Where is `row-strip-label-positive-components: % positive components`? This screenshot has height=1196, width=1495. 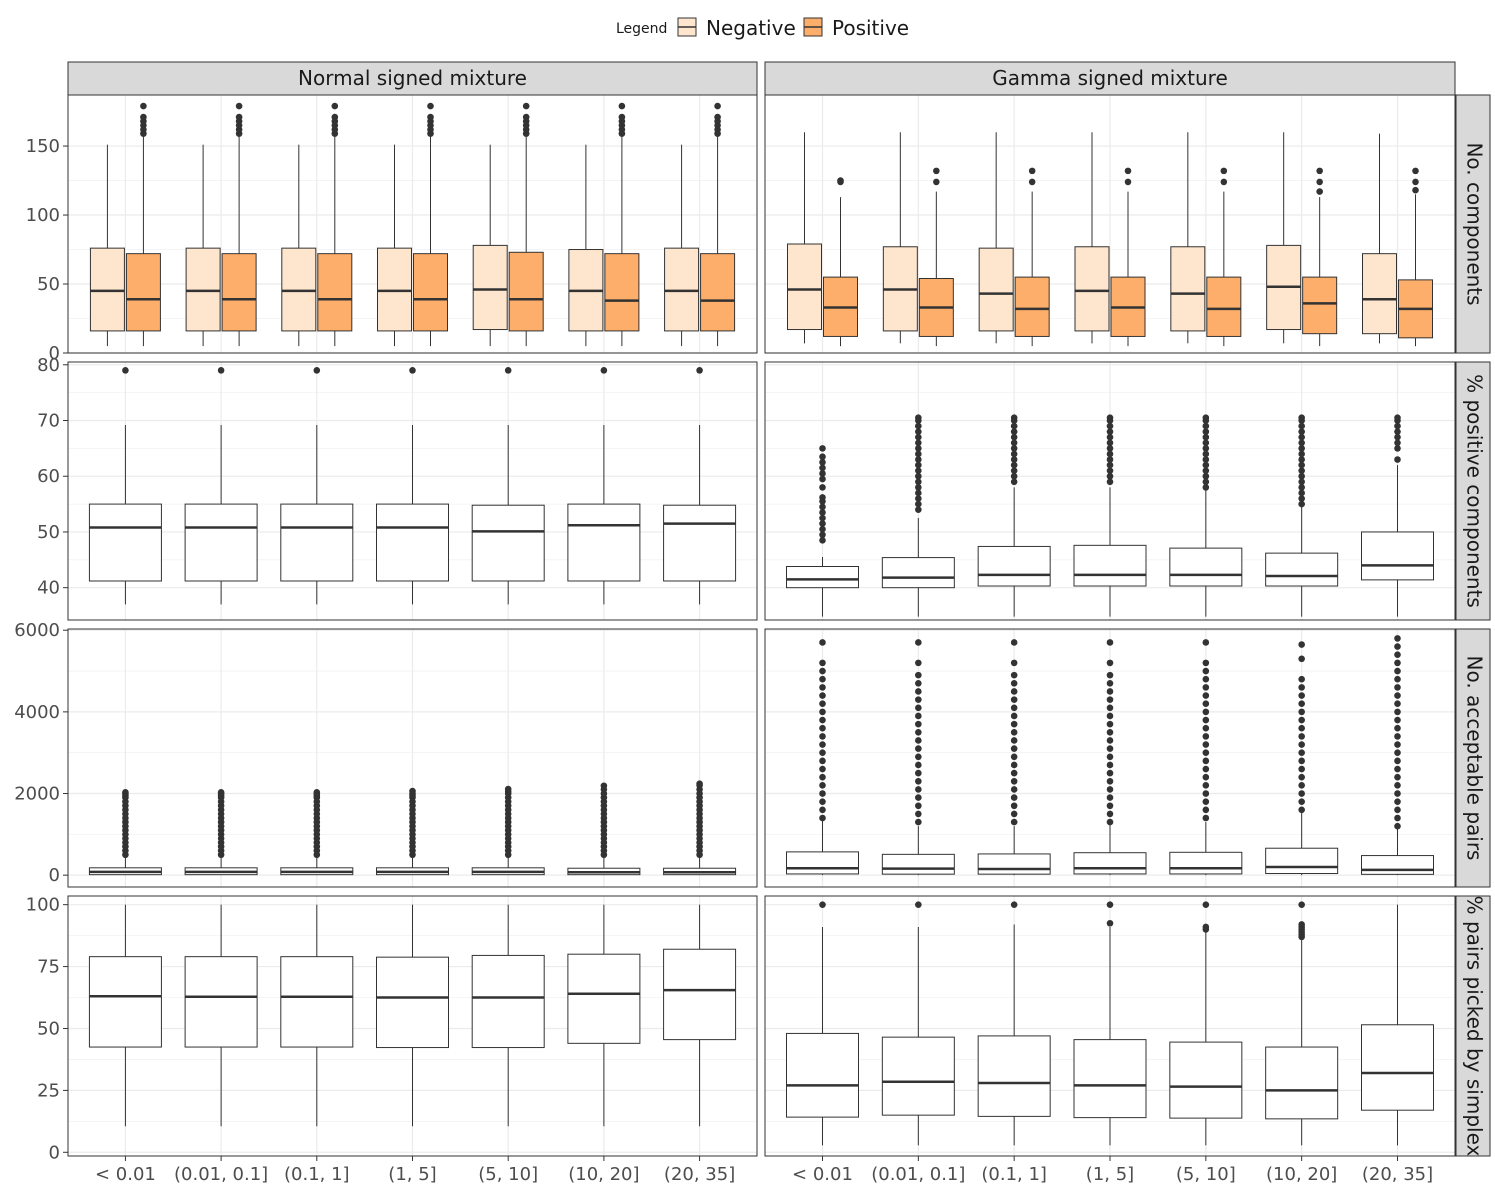
row-strip-label-positive-components: % positive components is located at coordinates (1475, 491).